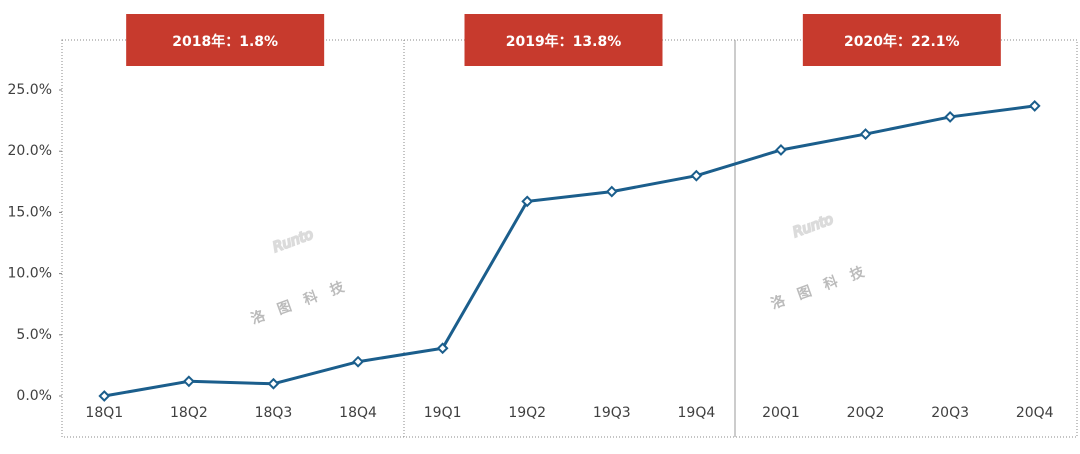  Describe the element at coordinates (30, 212) in the screenshot. I see `y-tick-label: 15.0%` at that location.